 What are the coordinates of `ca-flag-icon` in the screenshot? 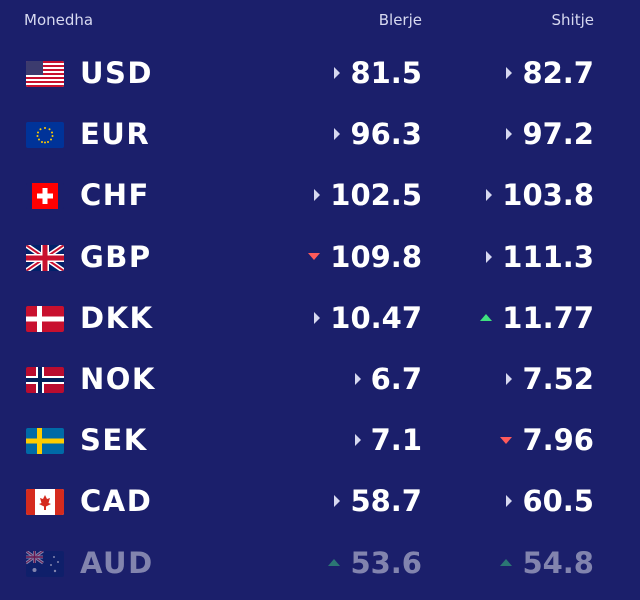 It's located at (45, 502).